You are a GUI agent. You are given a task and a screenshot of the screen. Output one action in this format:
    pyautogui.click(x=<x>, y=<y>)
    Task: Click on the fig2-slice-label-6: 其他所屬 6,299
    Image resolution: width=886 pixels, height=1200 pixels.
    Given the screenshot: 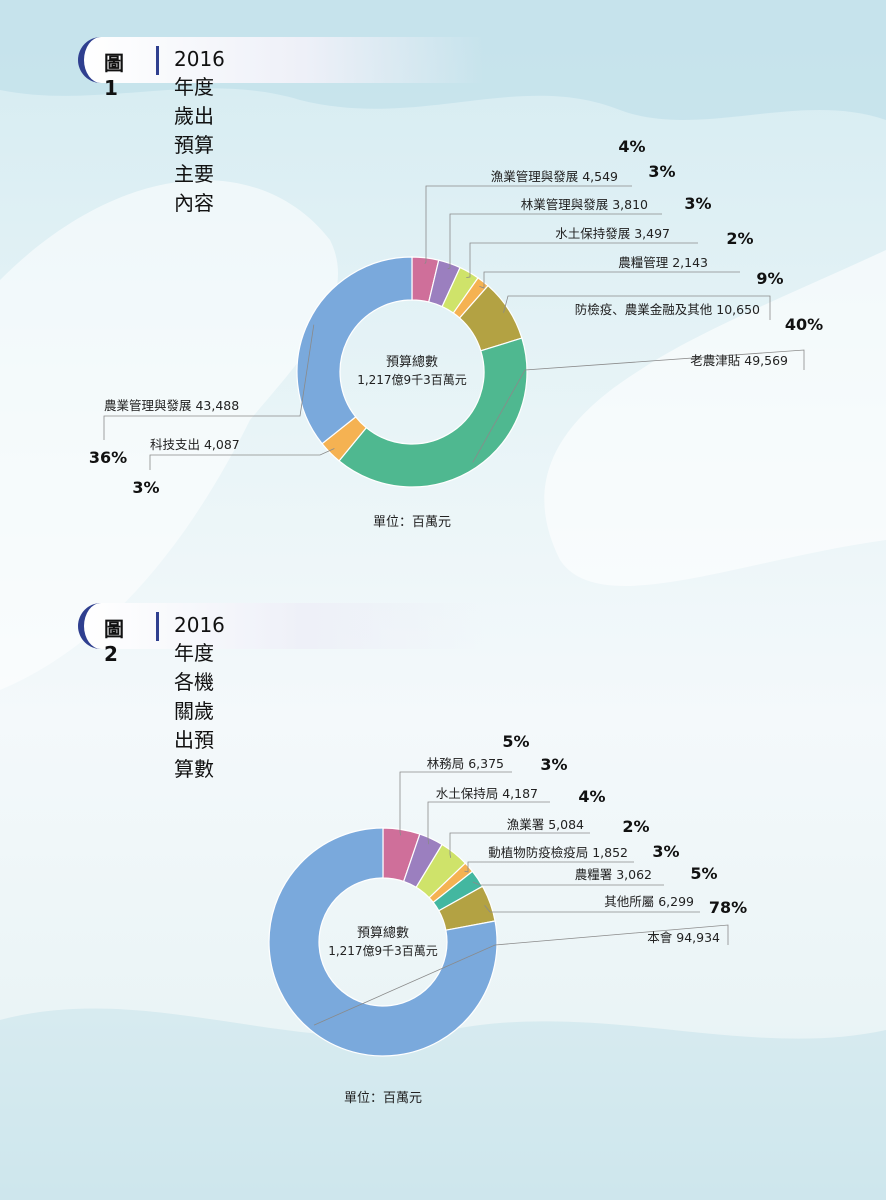 What is the action you would take?
    pyautogui.click(x=649, y=901)
    